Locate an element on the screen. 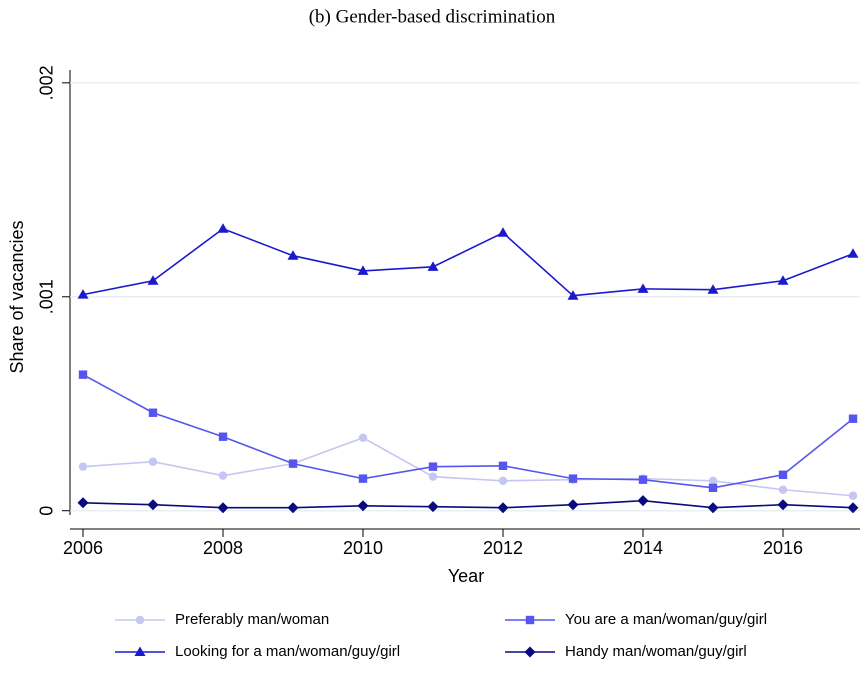 The width and height of the screenshot is (864, 674). chart-title: (b) Gender-based discrimination is located at coordinates (432, 16).